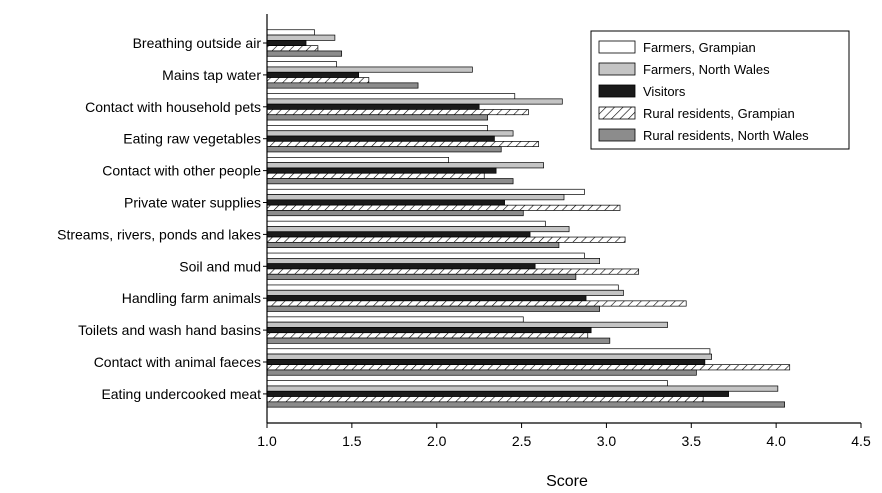  Describe the element at coordinates (692, 441) in the screenshot. I see `x-tick-label: 3.5` at that location.